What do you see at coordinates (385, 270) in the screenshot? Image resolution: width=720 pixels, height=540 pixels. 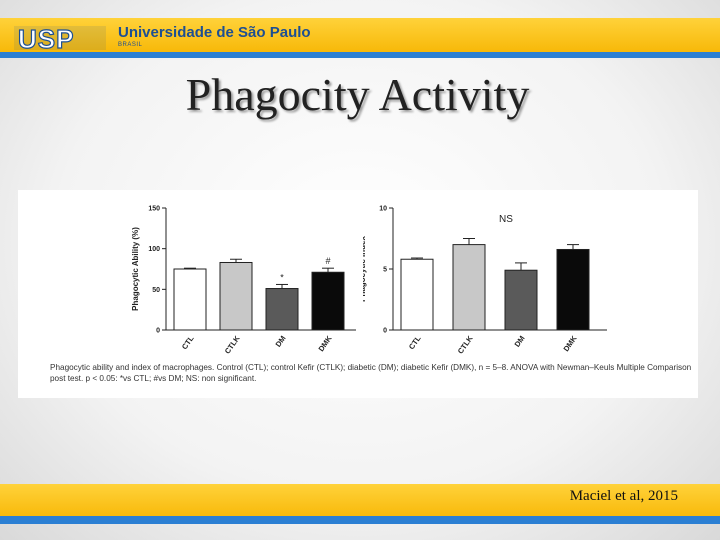 I see `y-tick-label: 5` at bounding box center [385, 270].